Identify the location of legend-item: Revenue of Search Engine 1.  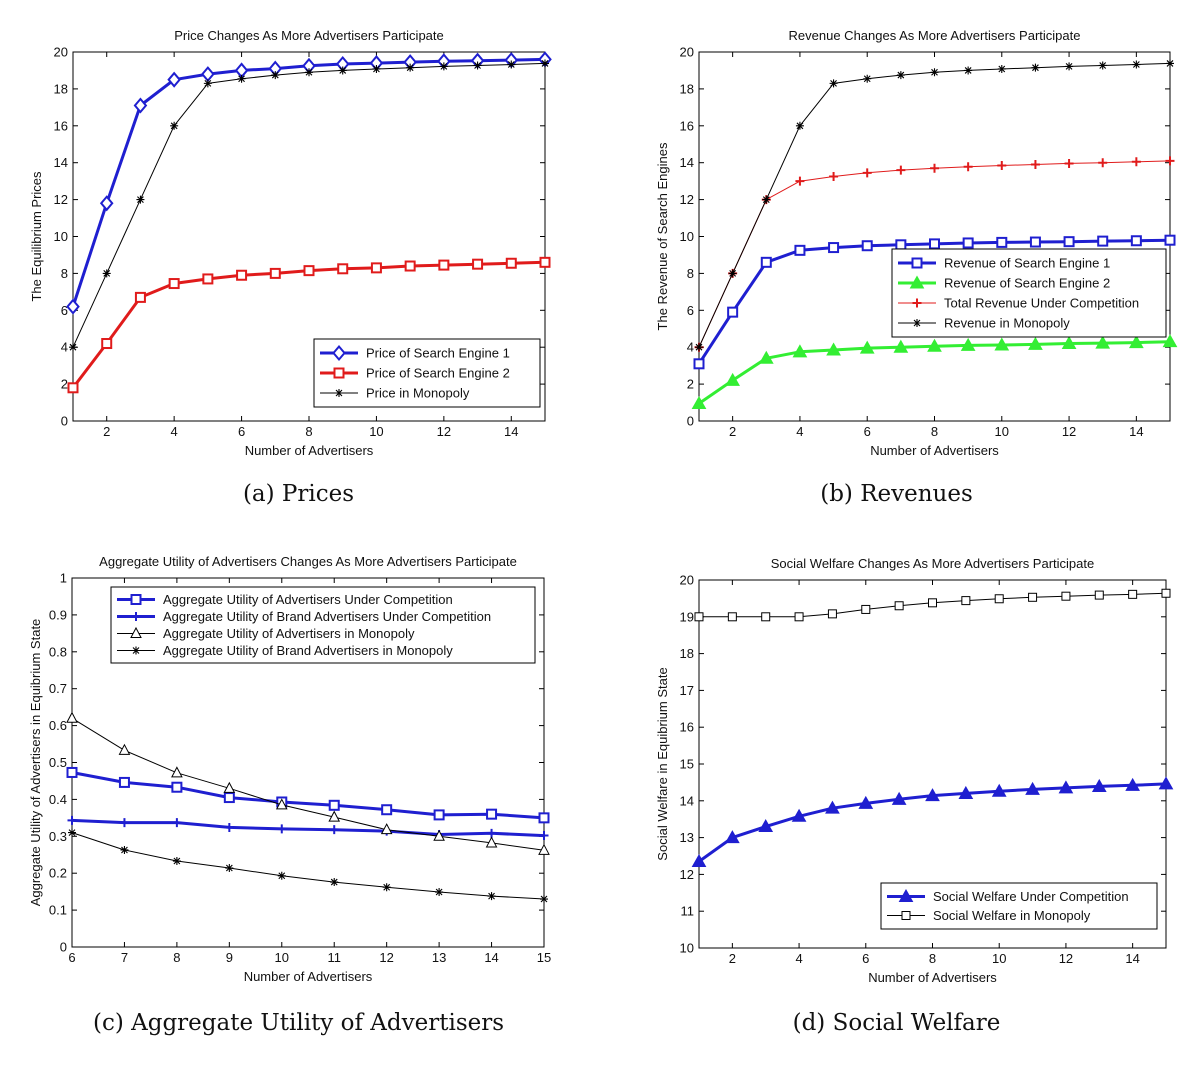
(1004, 263).